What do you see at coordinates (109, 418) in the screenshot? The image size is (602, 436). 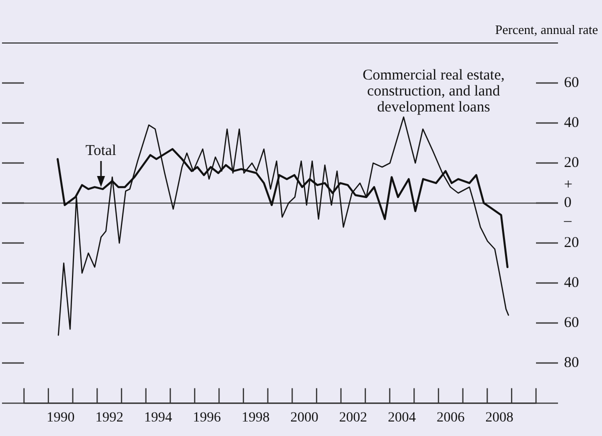 I see `x-tick-label: 1992` at bounding box center [109, 418].